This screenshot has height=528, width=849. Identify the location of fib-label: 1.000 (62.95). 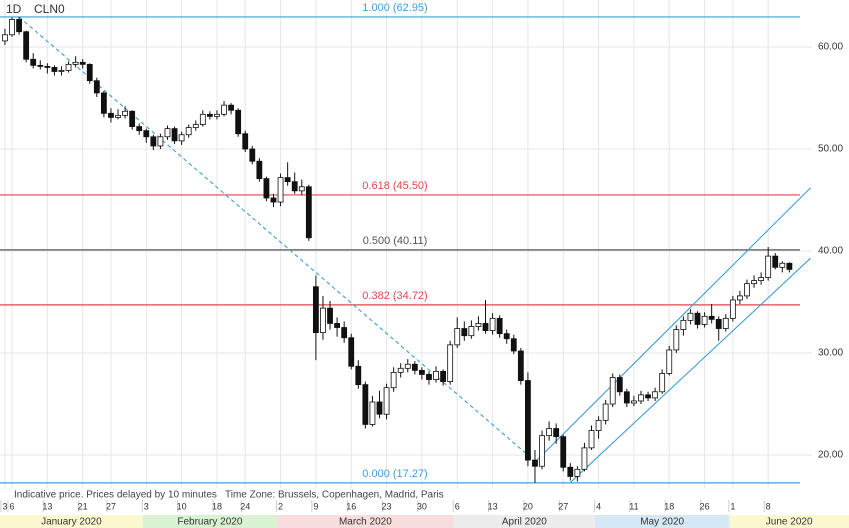
(394, 8).